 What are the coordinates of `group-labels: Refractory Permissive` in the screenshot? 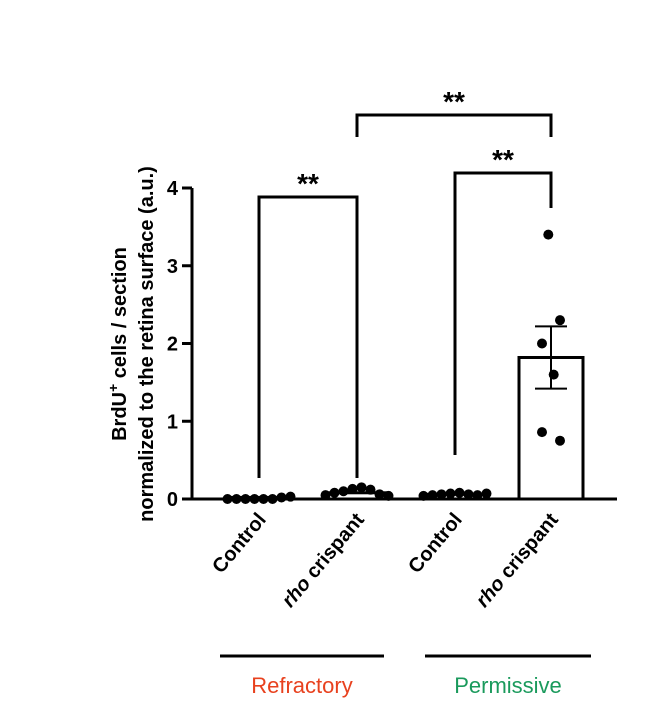 It's located at (405, 676).